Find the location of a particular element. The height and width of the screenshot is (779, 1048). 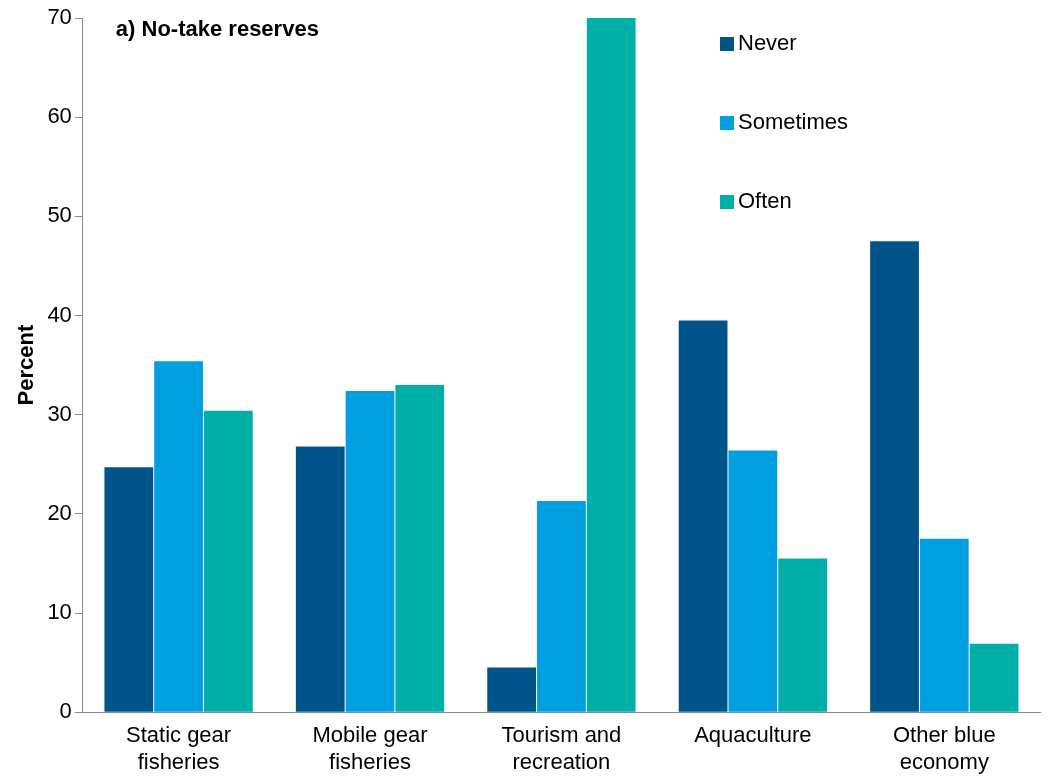

y-tick-label: 20 is located at coordinates (59, 512).